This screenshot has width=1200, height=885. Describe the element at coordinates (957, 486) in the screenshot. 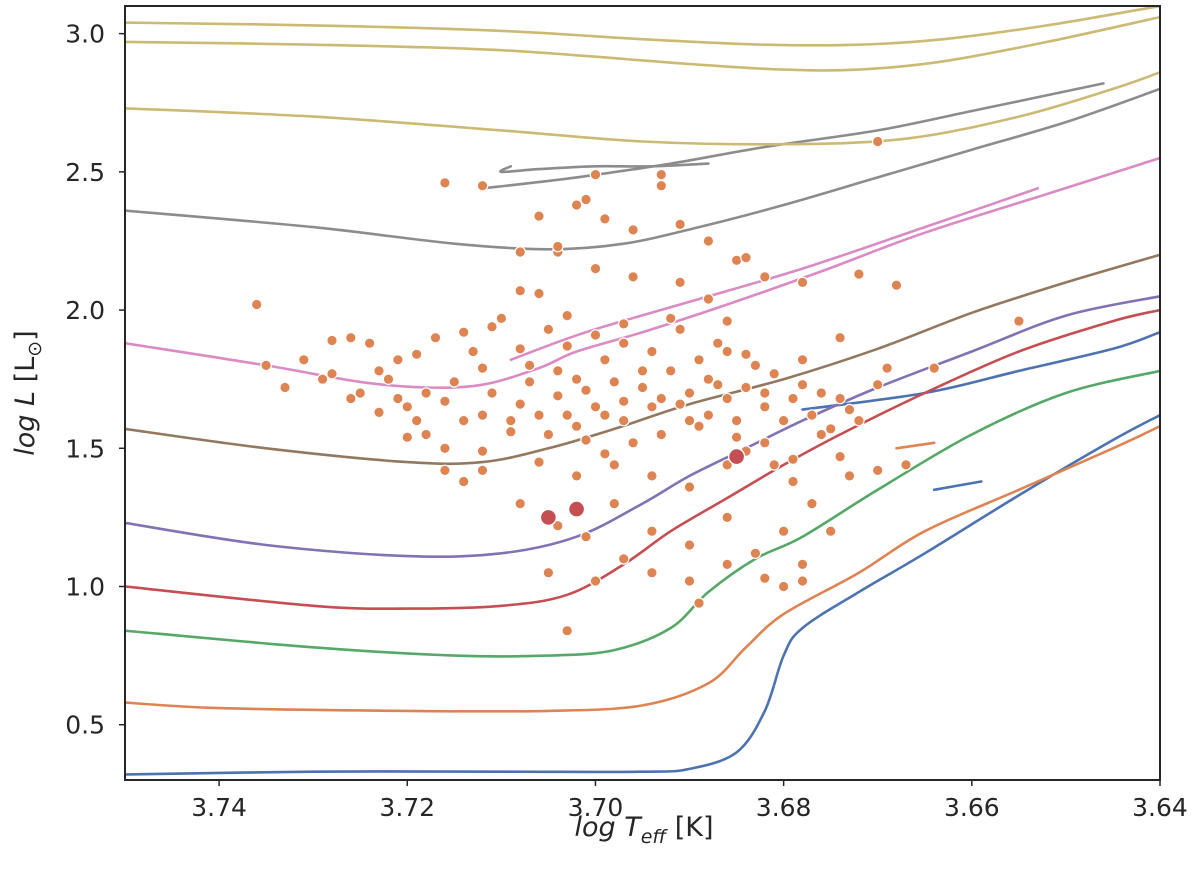

I see `track-line-track-1c` at that location.